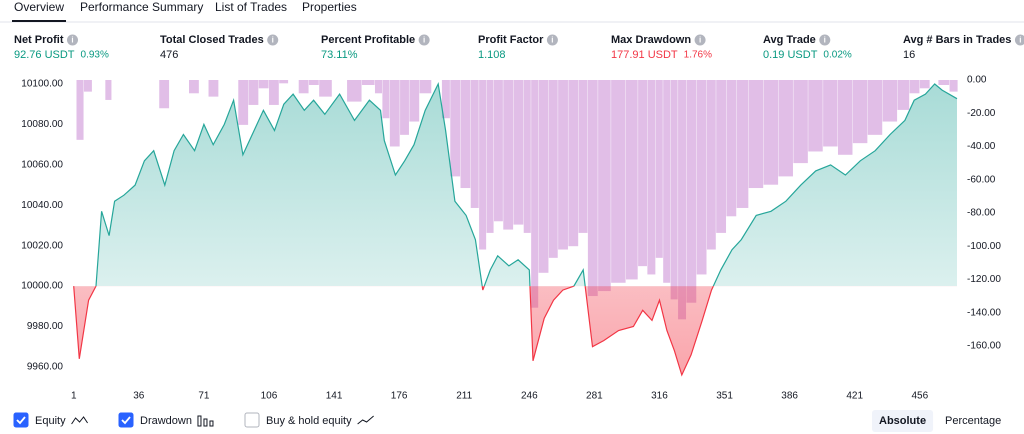 This screenshot has width=1024, height=434. What do you see at coordinates (399, 396) in the screenshot?
I see `x-tick-label: 176` at bounding box center [399, 396].